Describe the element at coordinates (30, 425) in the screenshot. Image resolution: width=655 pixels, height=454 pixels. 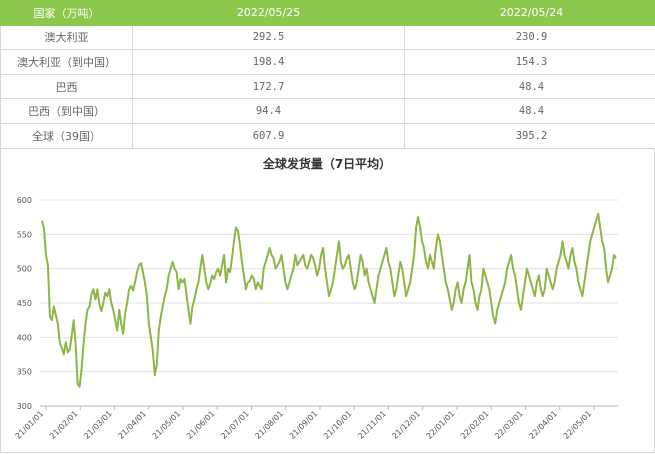
I see `x-tick-label: 21/01/01` at that location.